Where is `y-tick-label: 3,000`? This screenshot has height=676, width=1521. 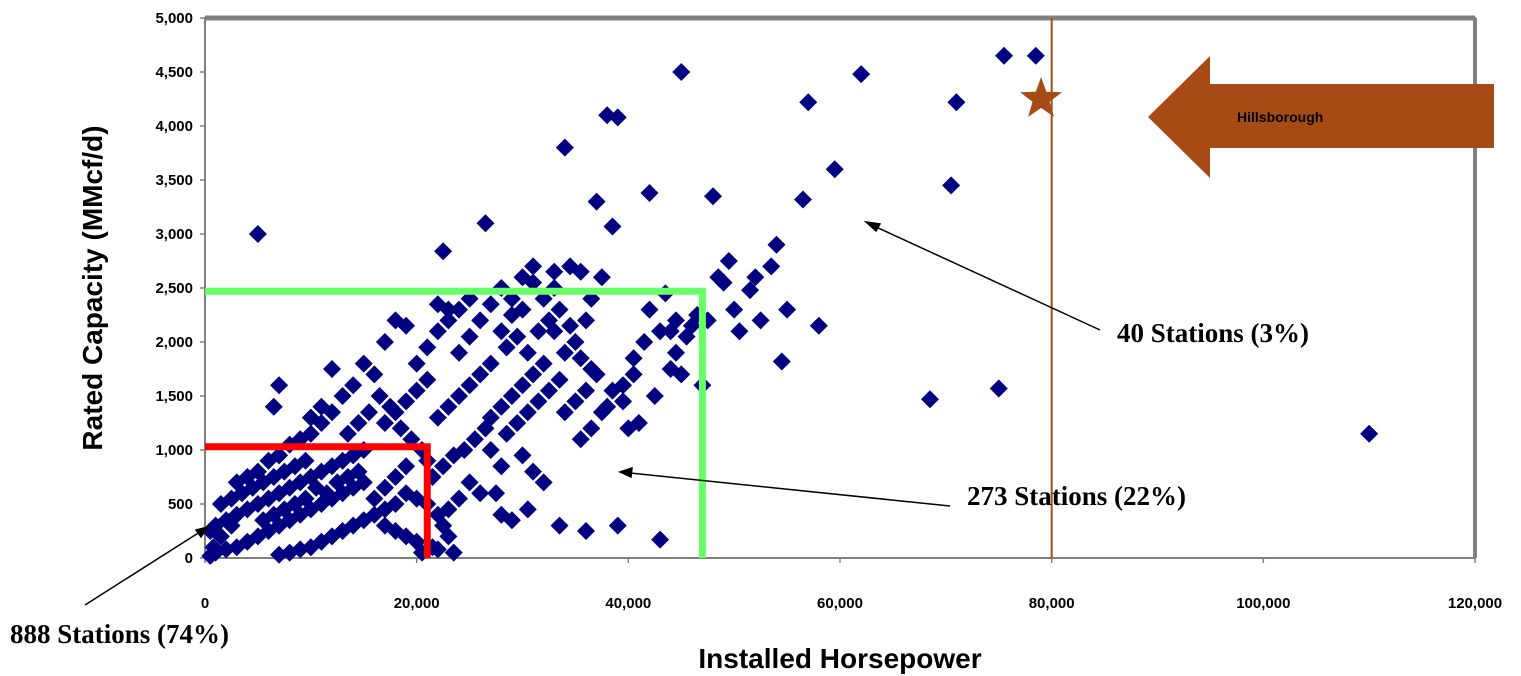 y-tick-label: 3,000 is located at coordinates (174, 234).